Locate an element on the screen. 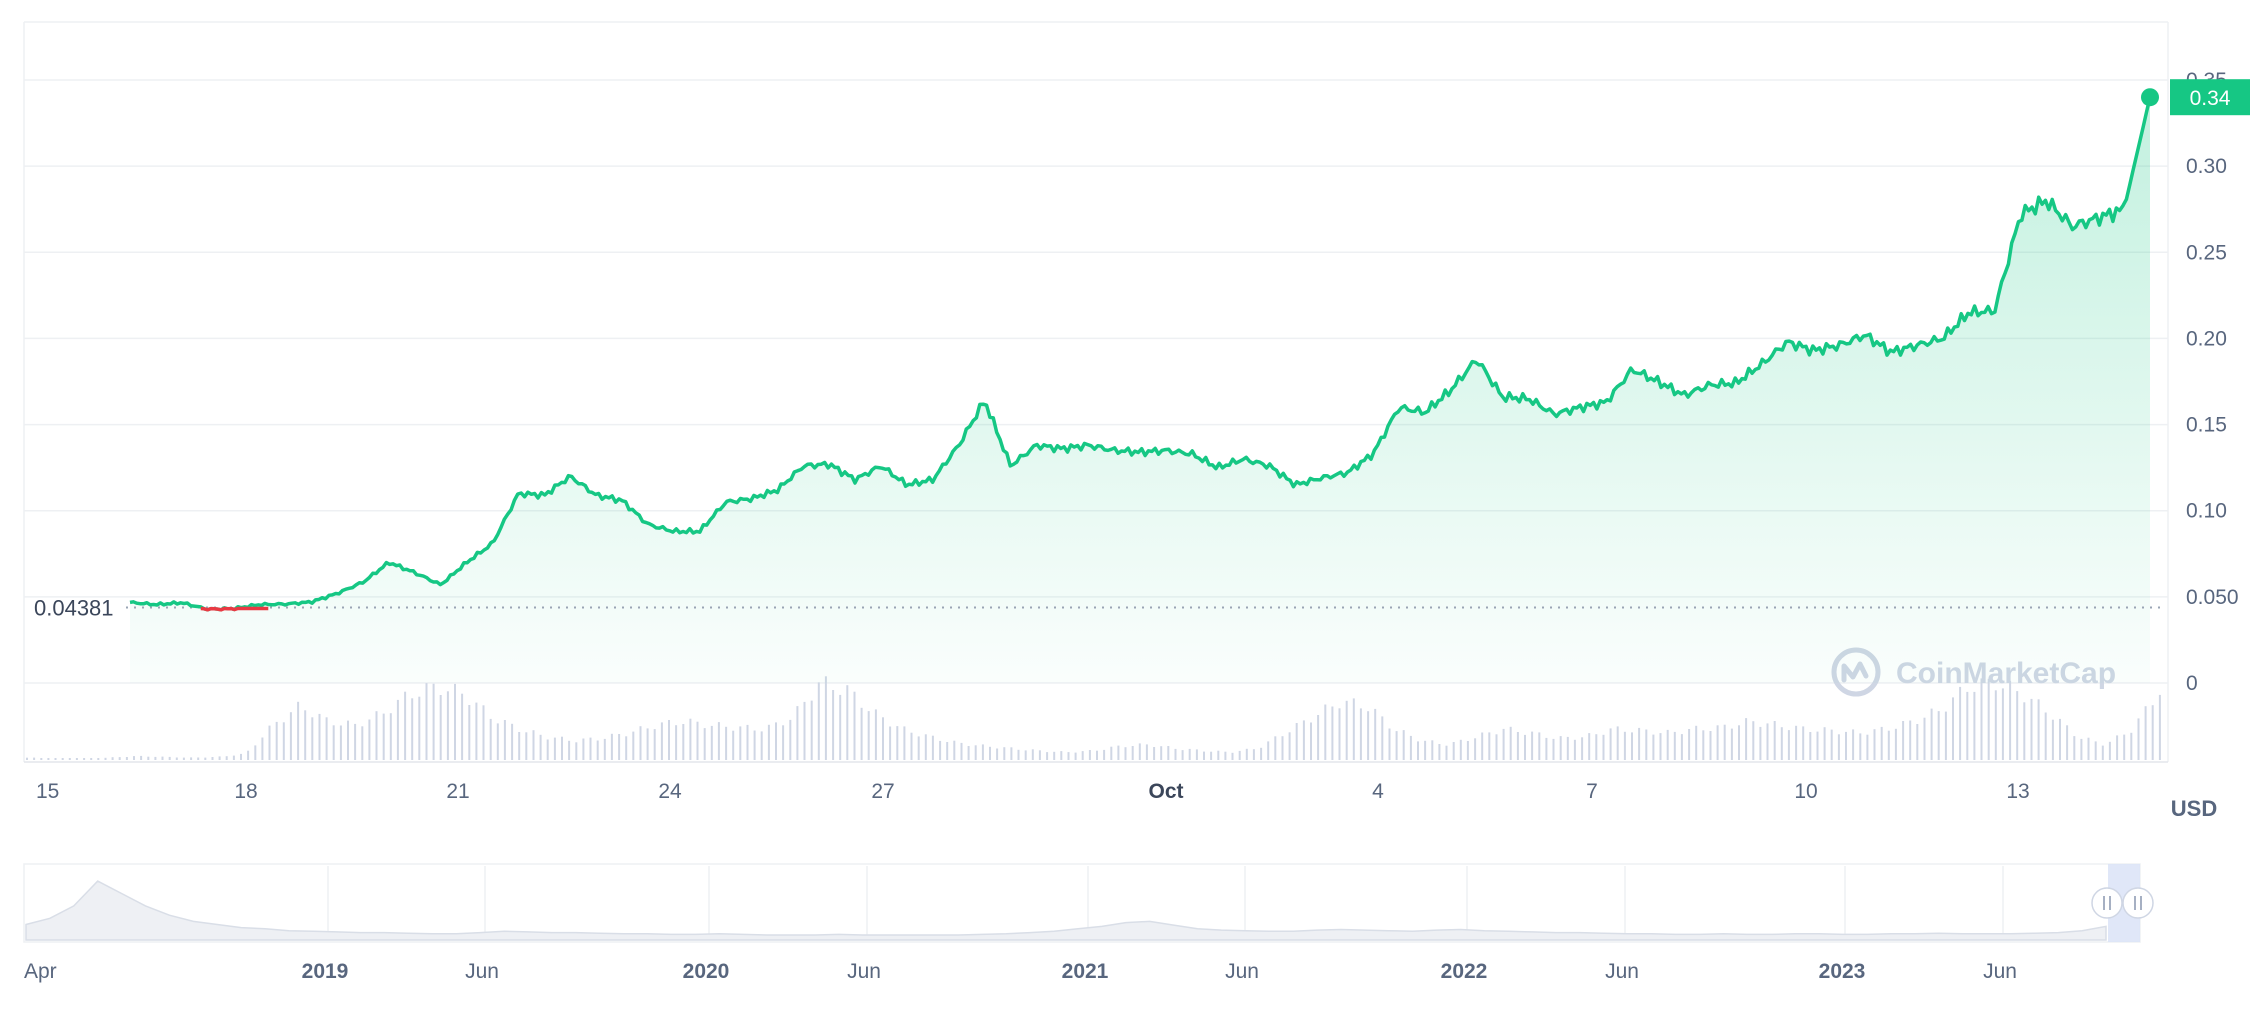 Image resolution: width=2250 pixels, height=1014 pixels. y-tick-label: 0.050 is located at coordinates (2212, 597).